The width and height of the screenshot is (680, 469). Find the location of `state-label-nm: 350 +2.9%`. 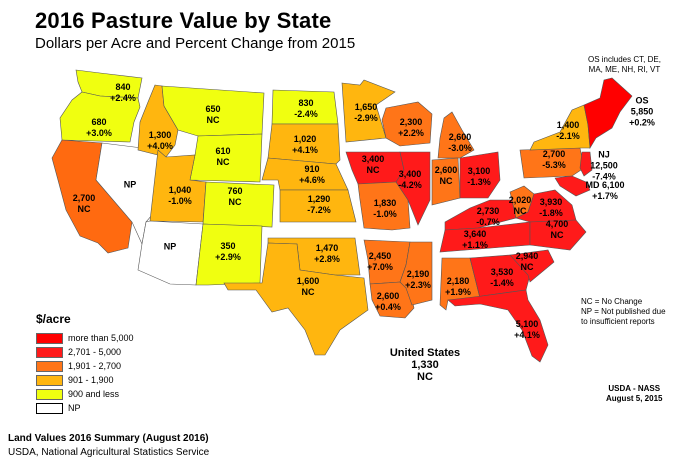

state-label-nm: 350 +2.9% is located at coordinates (228, 252).